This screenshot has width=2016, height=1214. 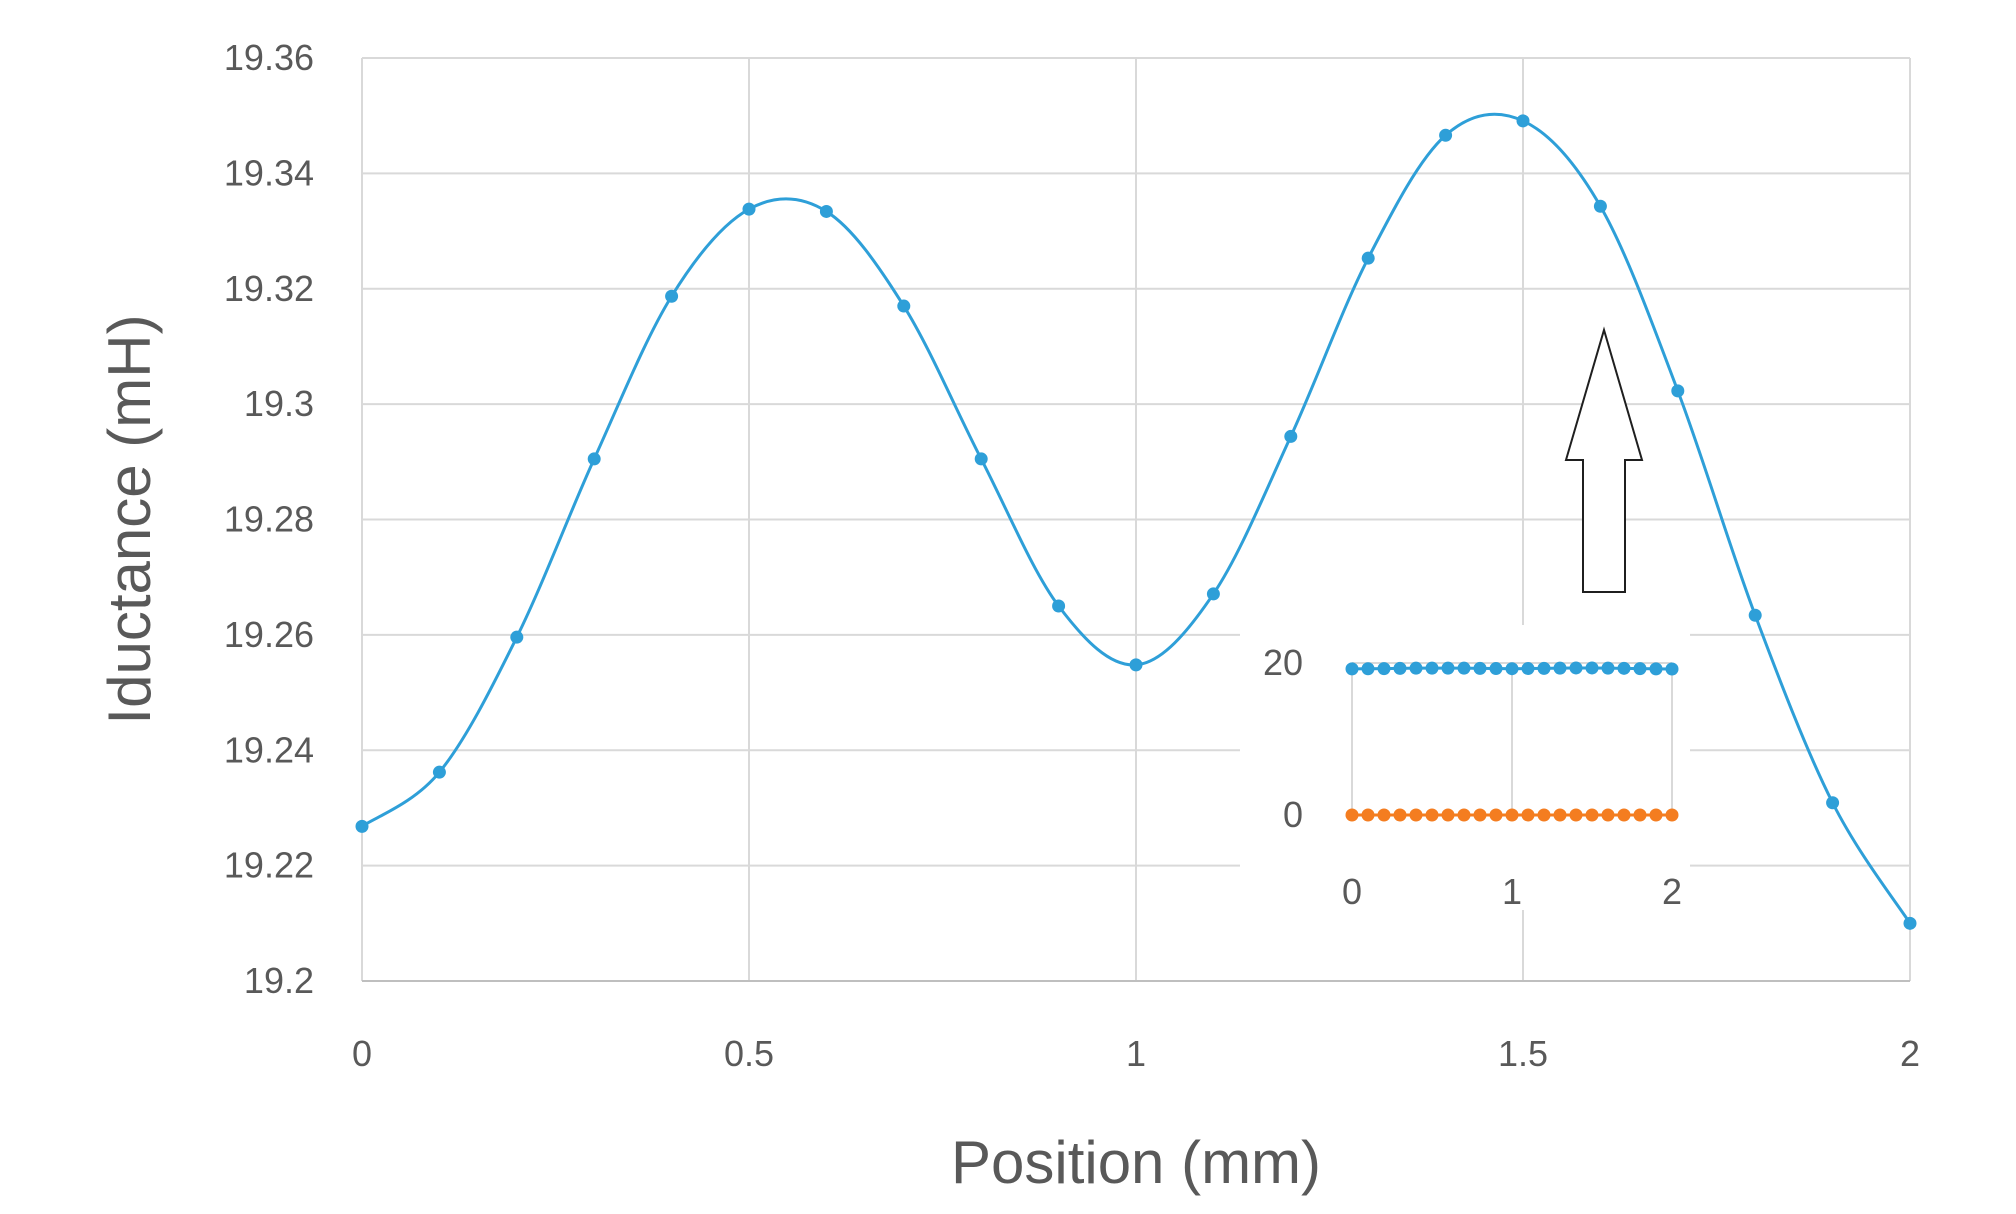 I want to click on x-tick-label: 2, so click(x=1910, y=1053).